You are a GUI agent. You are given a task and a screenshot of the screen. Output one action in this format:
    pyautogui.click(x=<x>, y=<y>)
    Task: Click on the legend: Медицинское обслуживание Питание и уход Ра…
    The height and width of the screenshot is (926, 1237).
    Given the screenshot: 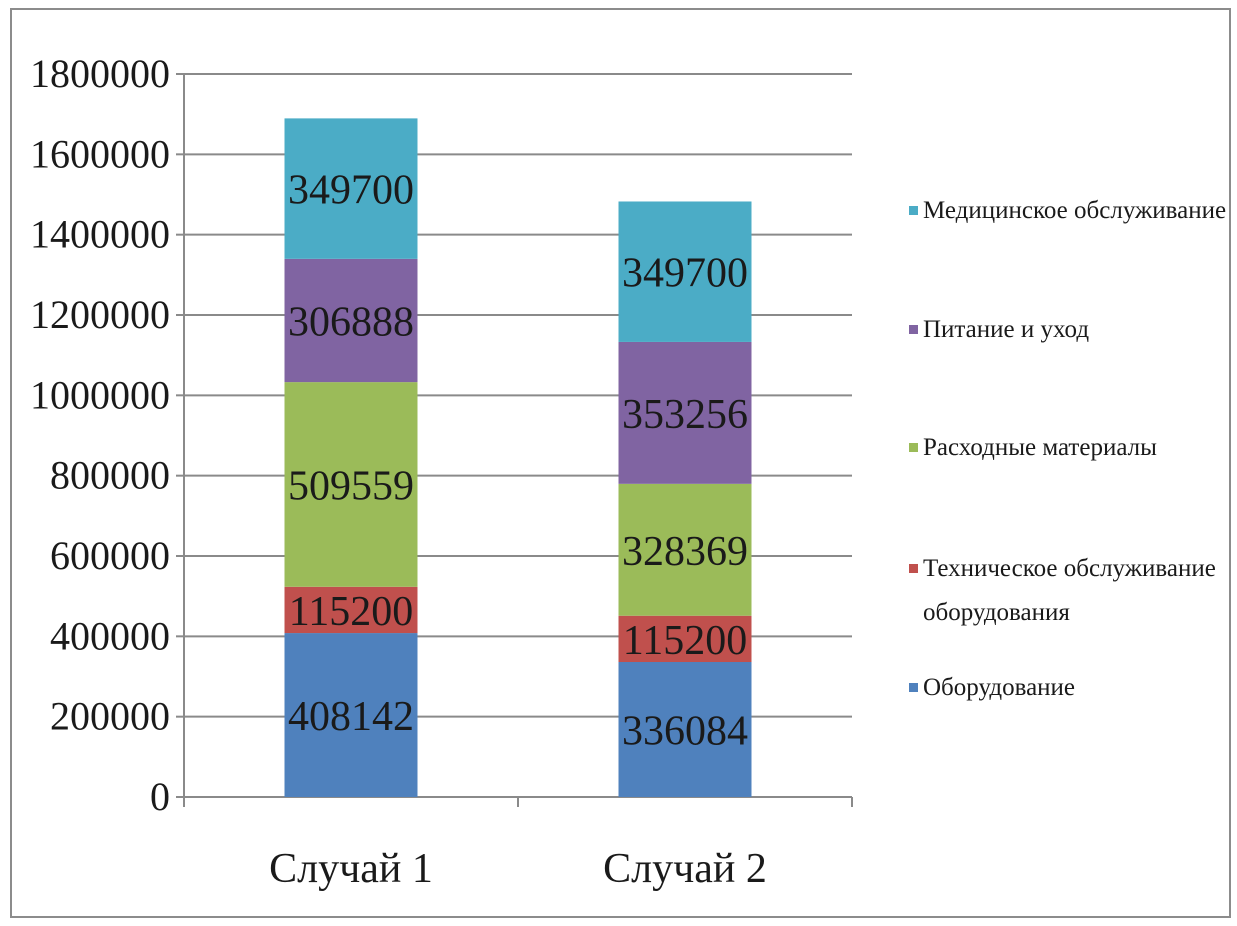 What is the action you would take?
    pyautogui.click(x=1067, y=449)
    